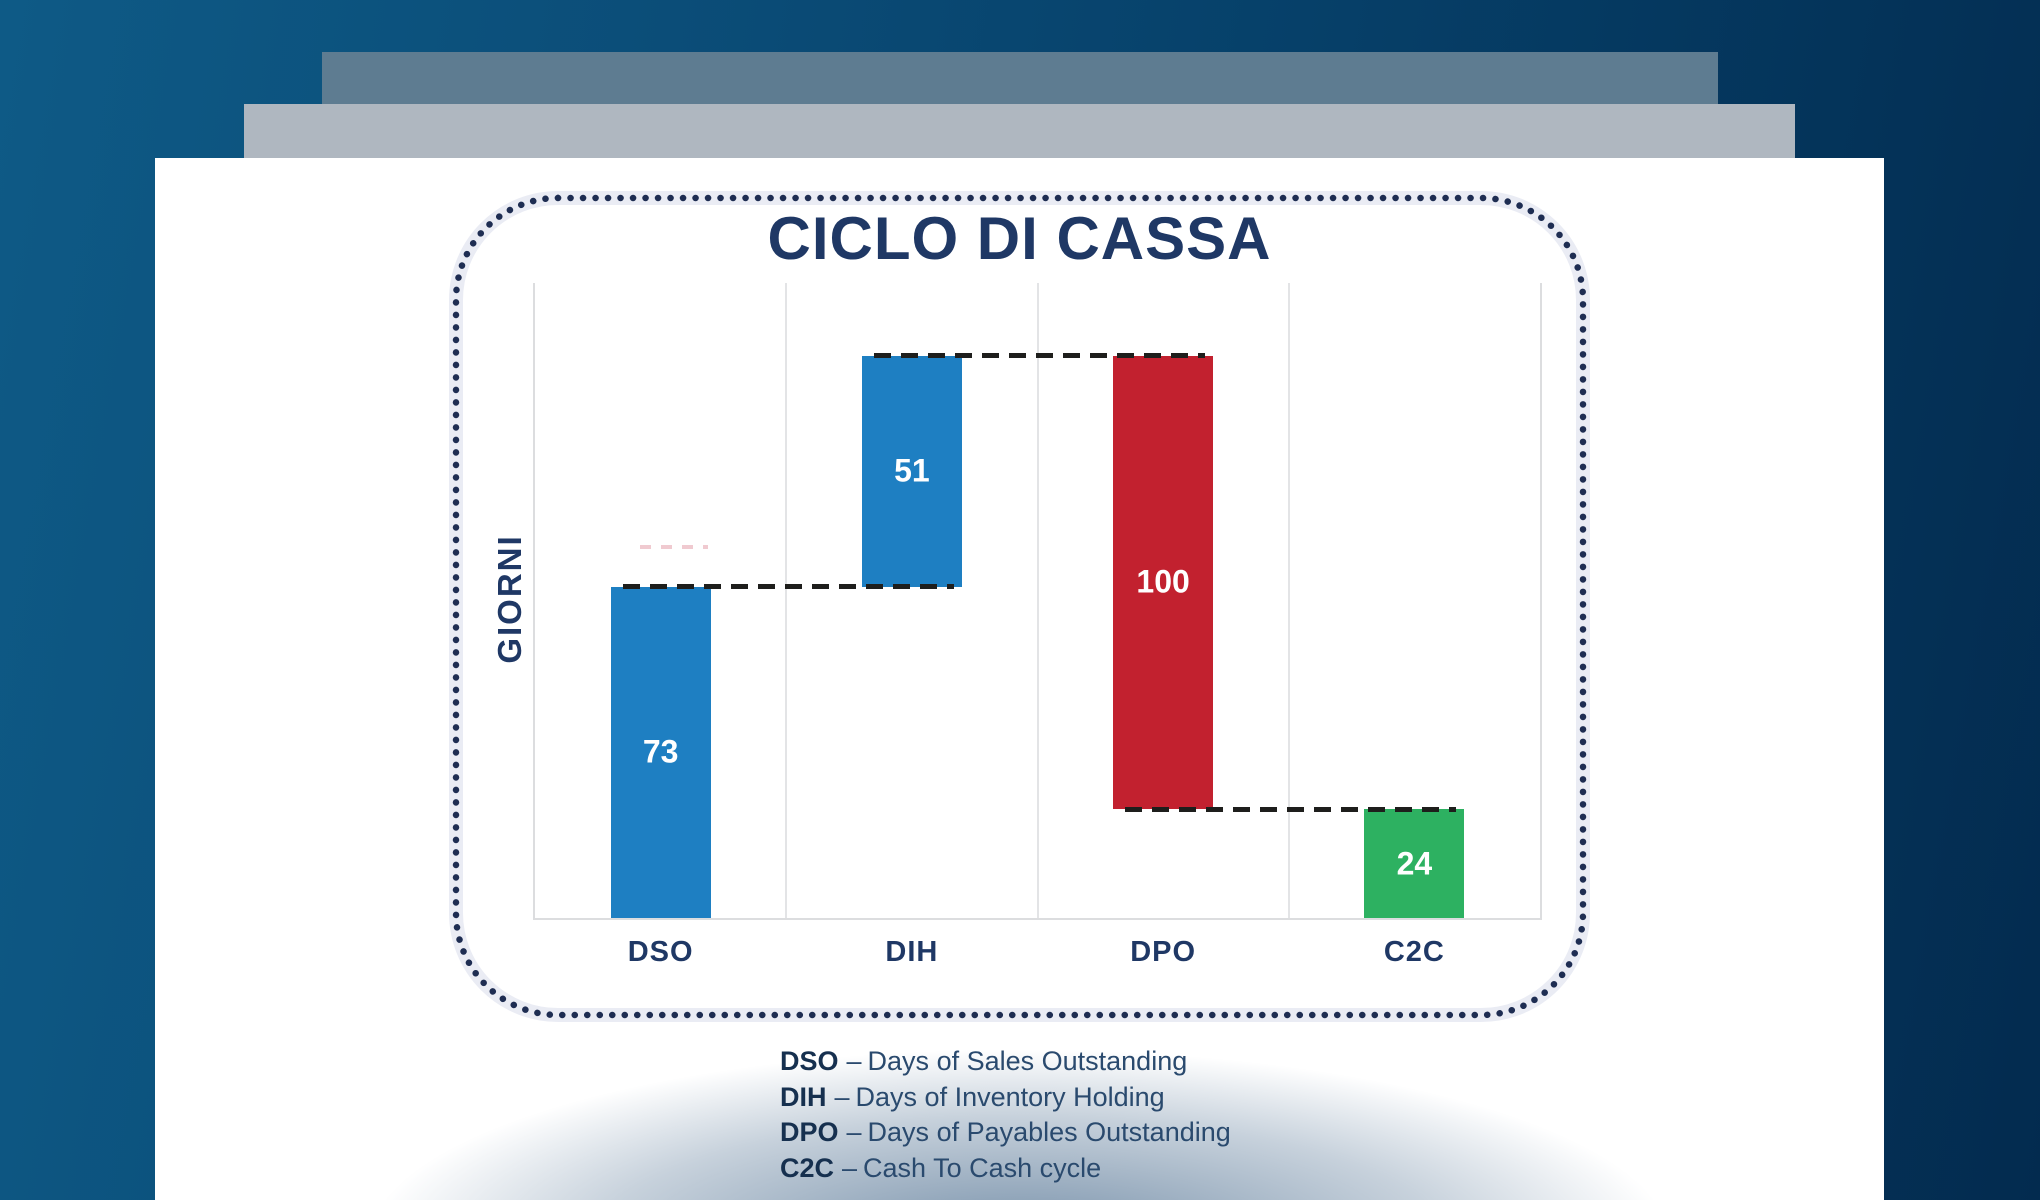  Describe the element at coordinates (982, 1167) in the screenshot. I see `legend-desc: Cash To Cash cycle` at that location.